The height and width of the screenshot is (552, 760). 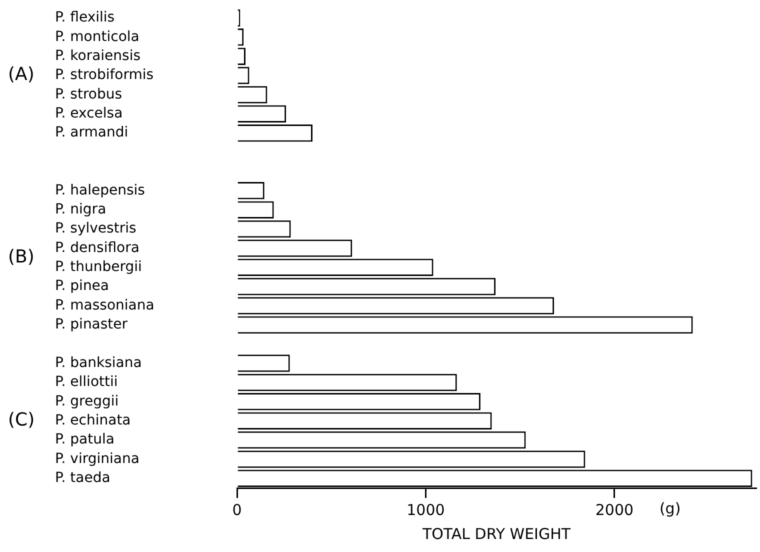 I want to click on y-tick-label: P. koraiensis, so click(x=98, y=56).